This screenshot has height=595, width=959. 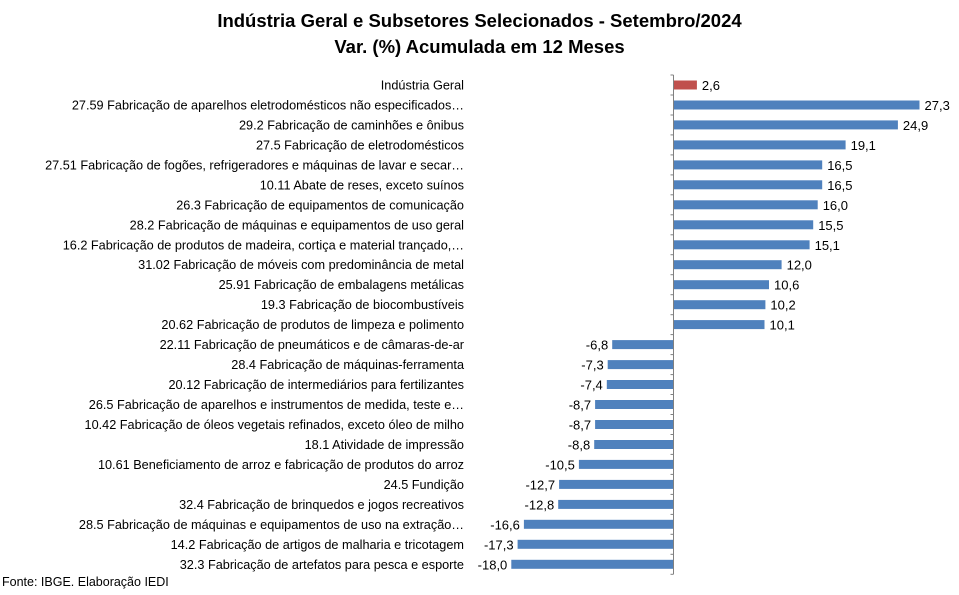 What do you see at coordinates (579, 445) in the screenshot?
I see `data-label: -8,8` at bounding box center [579, 445].